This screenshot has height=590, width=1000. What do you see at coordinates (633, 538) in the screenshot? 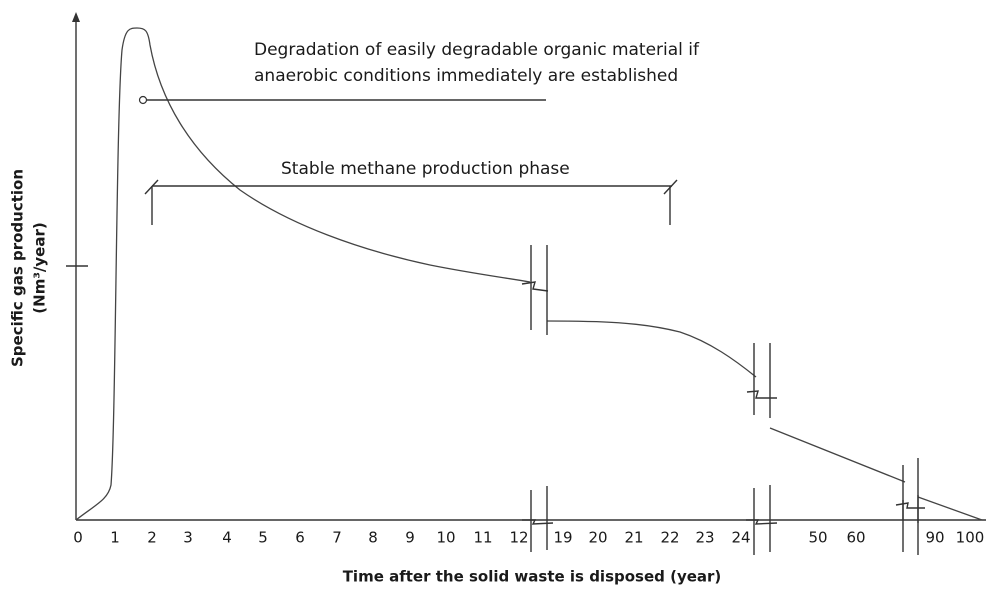
I see `x-tick-label: 21` at bounding box center [633, 538].